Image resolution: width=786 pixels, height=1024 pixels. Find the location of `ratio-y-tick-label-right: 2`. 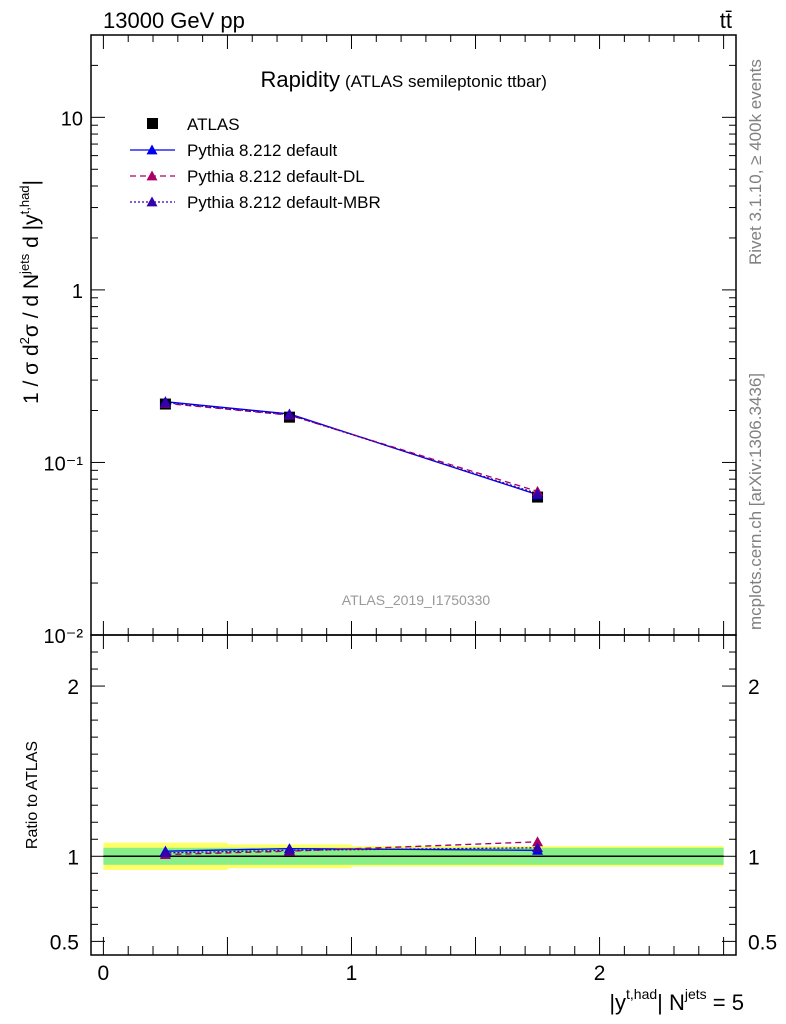

ratio-y-tick-label-right: 2 is located at coordinates (754, 687).